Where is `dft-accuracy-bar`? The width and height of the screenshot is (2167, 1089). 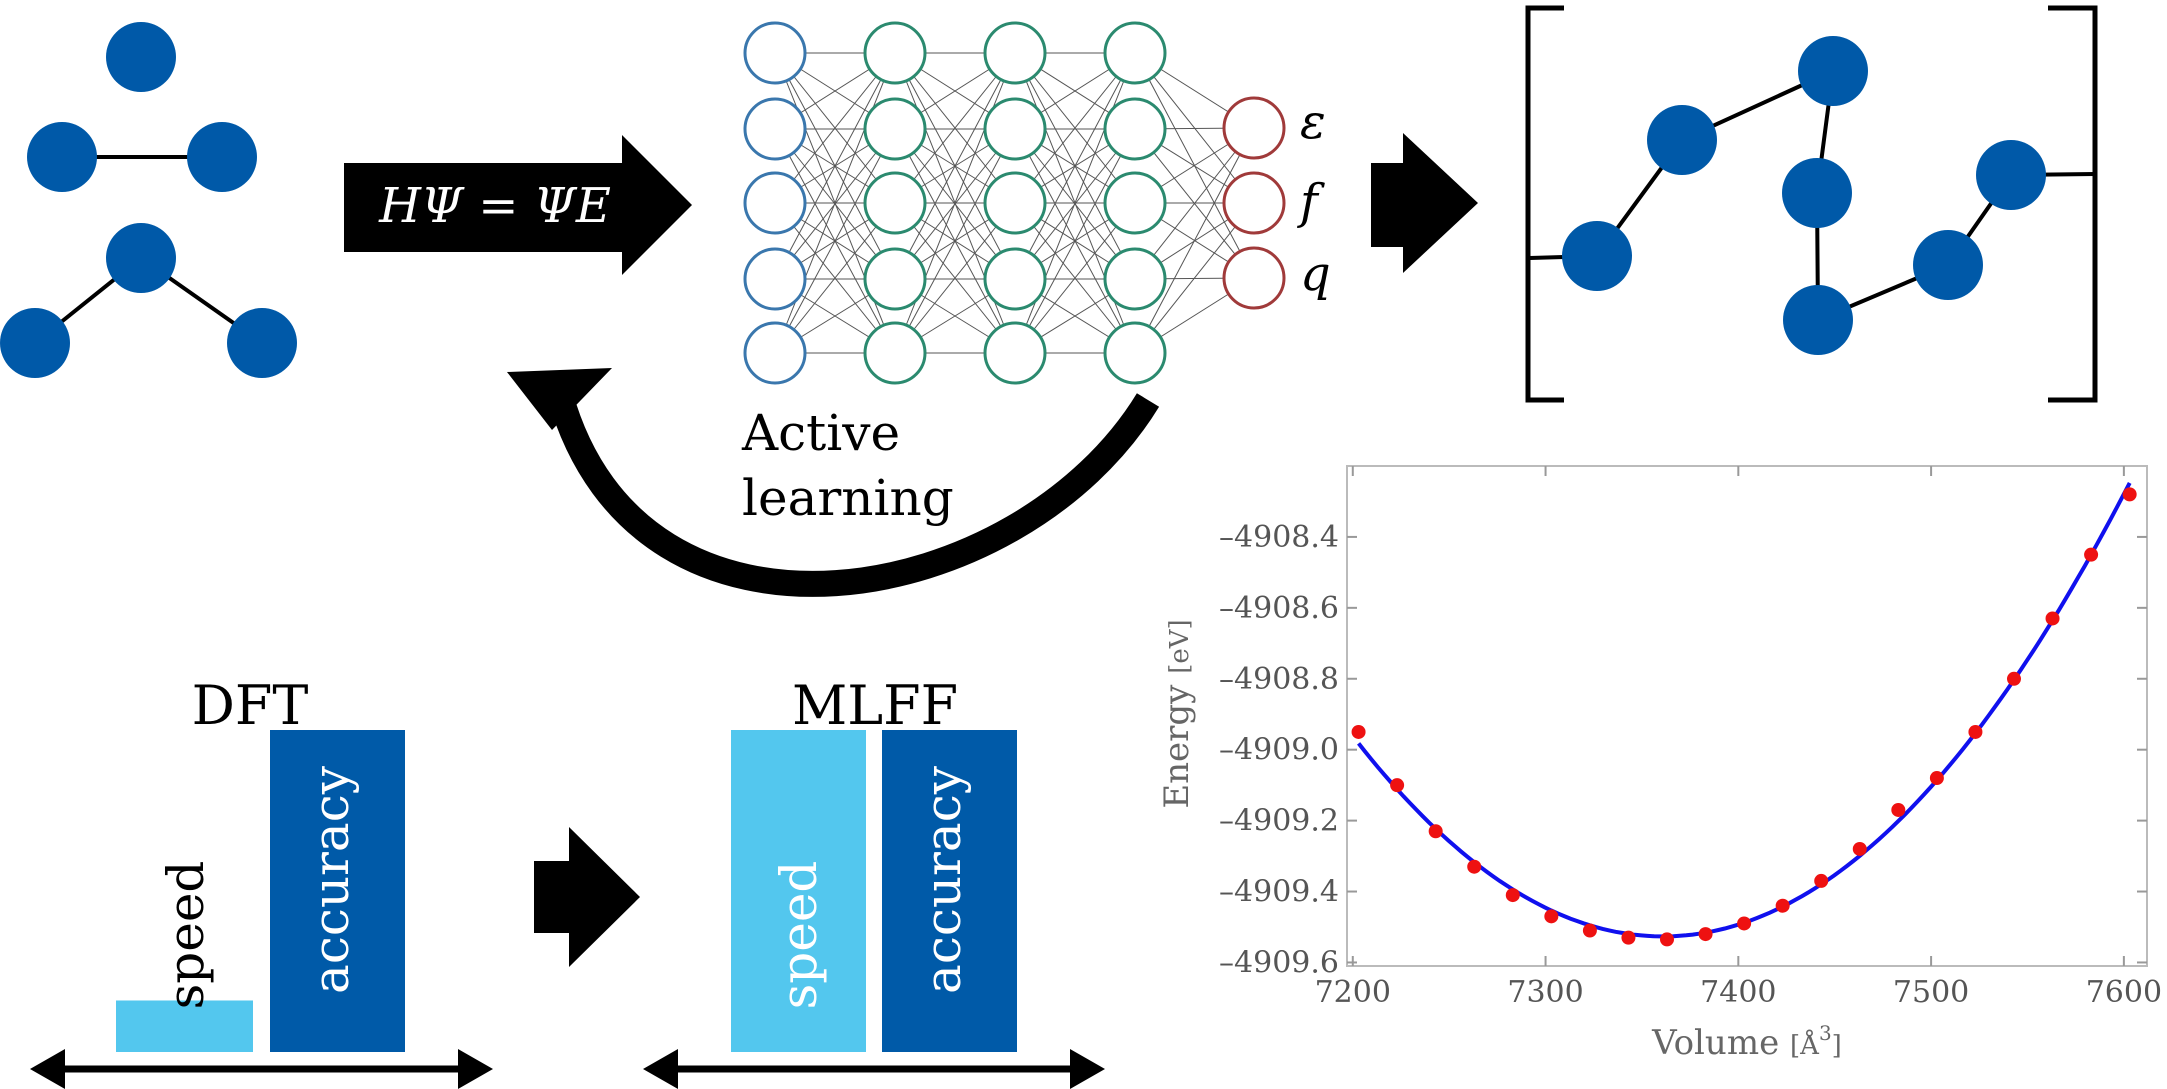 dft-accuracy-bar is located at coordinates (337, 891).